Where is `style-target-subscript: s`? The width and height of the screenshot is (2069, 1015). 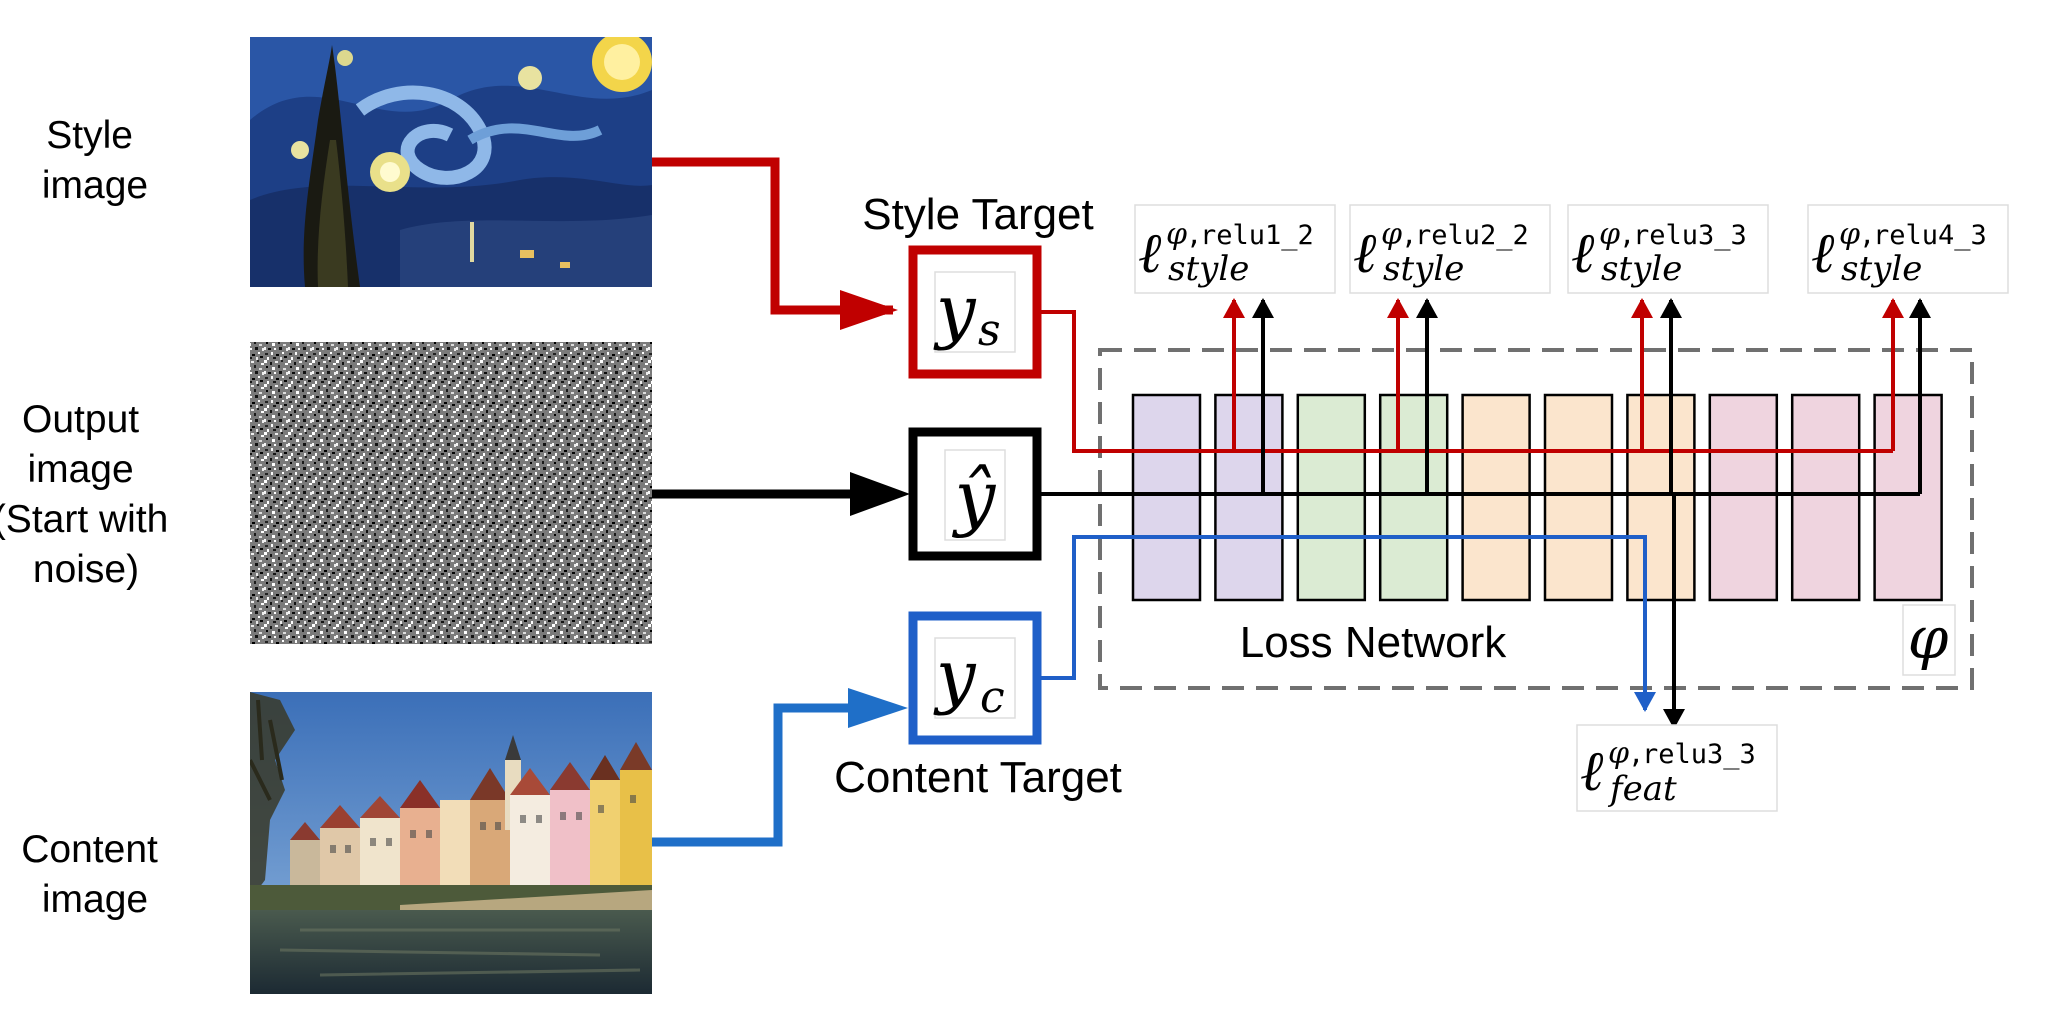
style-target-subscript: s is located at coordinates (989, 330).